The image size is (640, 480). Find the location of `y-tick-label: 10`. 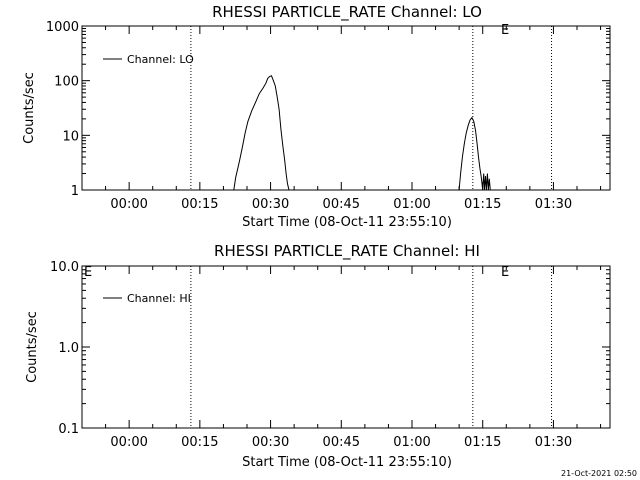

y-tick-label: 10 is located at coordinates (70, 136).